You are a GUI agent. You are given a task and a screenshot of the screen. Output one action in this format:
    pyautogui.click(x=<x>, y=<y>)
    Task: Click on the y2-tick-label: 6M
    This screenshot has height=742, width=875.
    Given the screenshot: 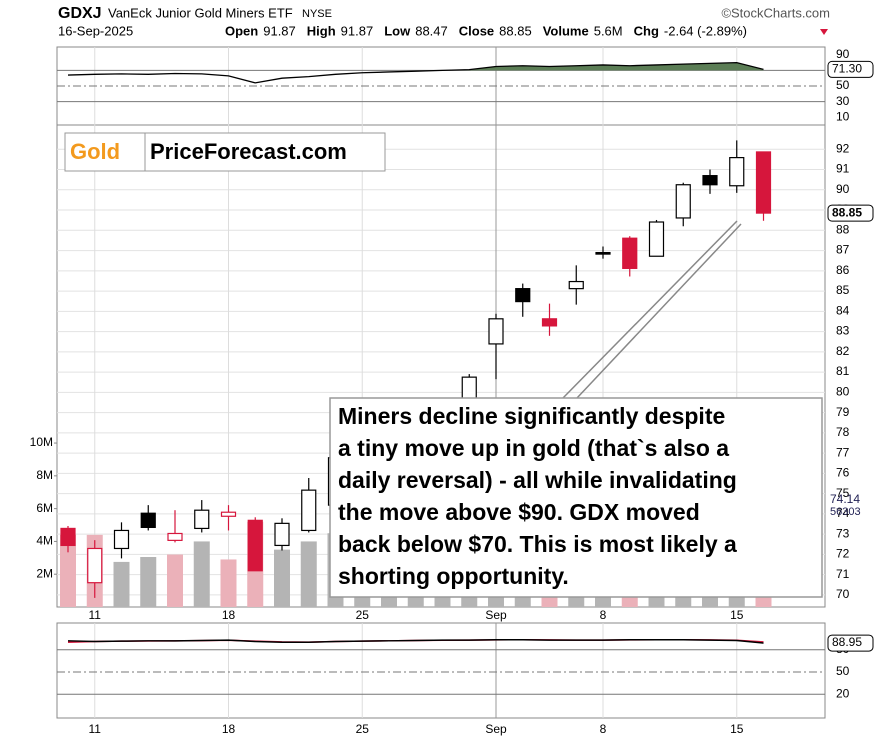 What is the action you would take?
    pyautogui.click(x=44, y=508)
    